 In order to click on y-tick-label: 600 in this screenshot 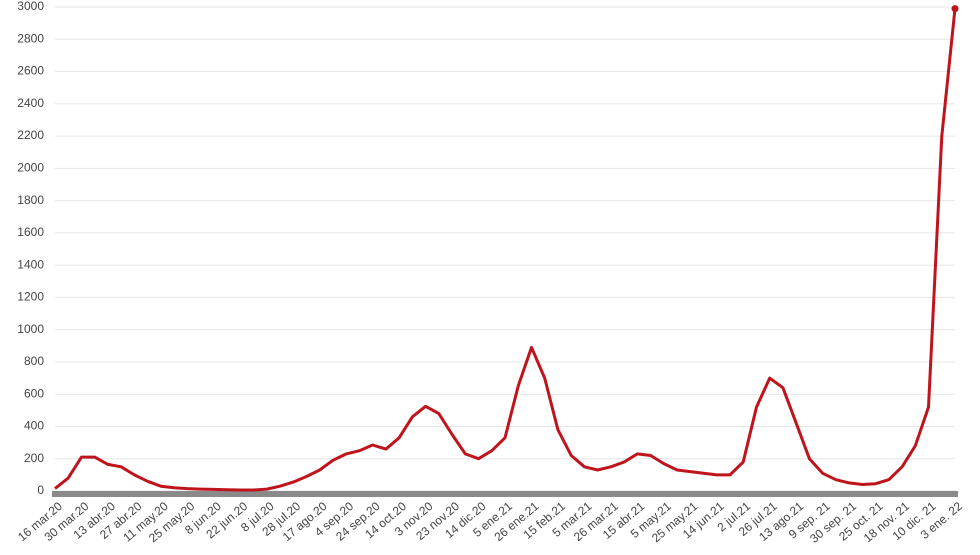, I will do `click(34, 393)`.